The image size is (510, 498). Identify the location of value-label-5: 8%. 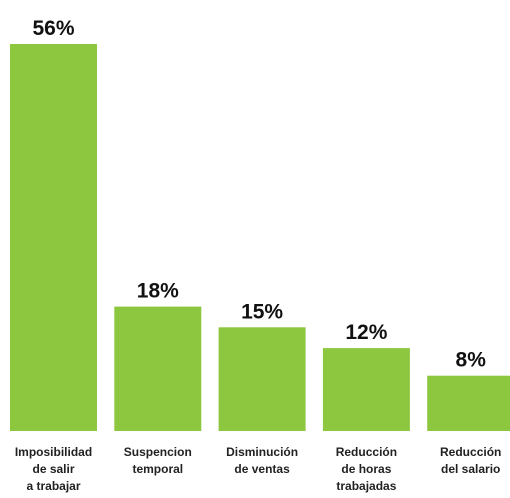
(471, 360).